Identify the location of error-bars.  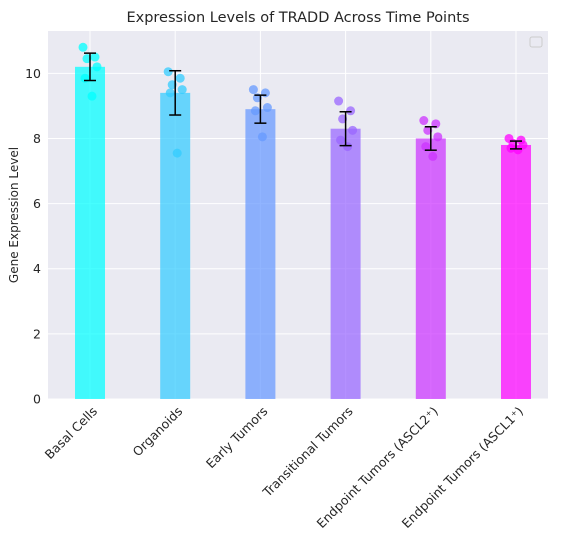
(303, 101).